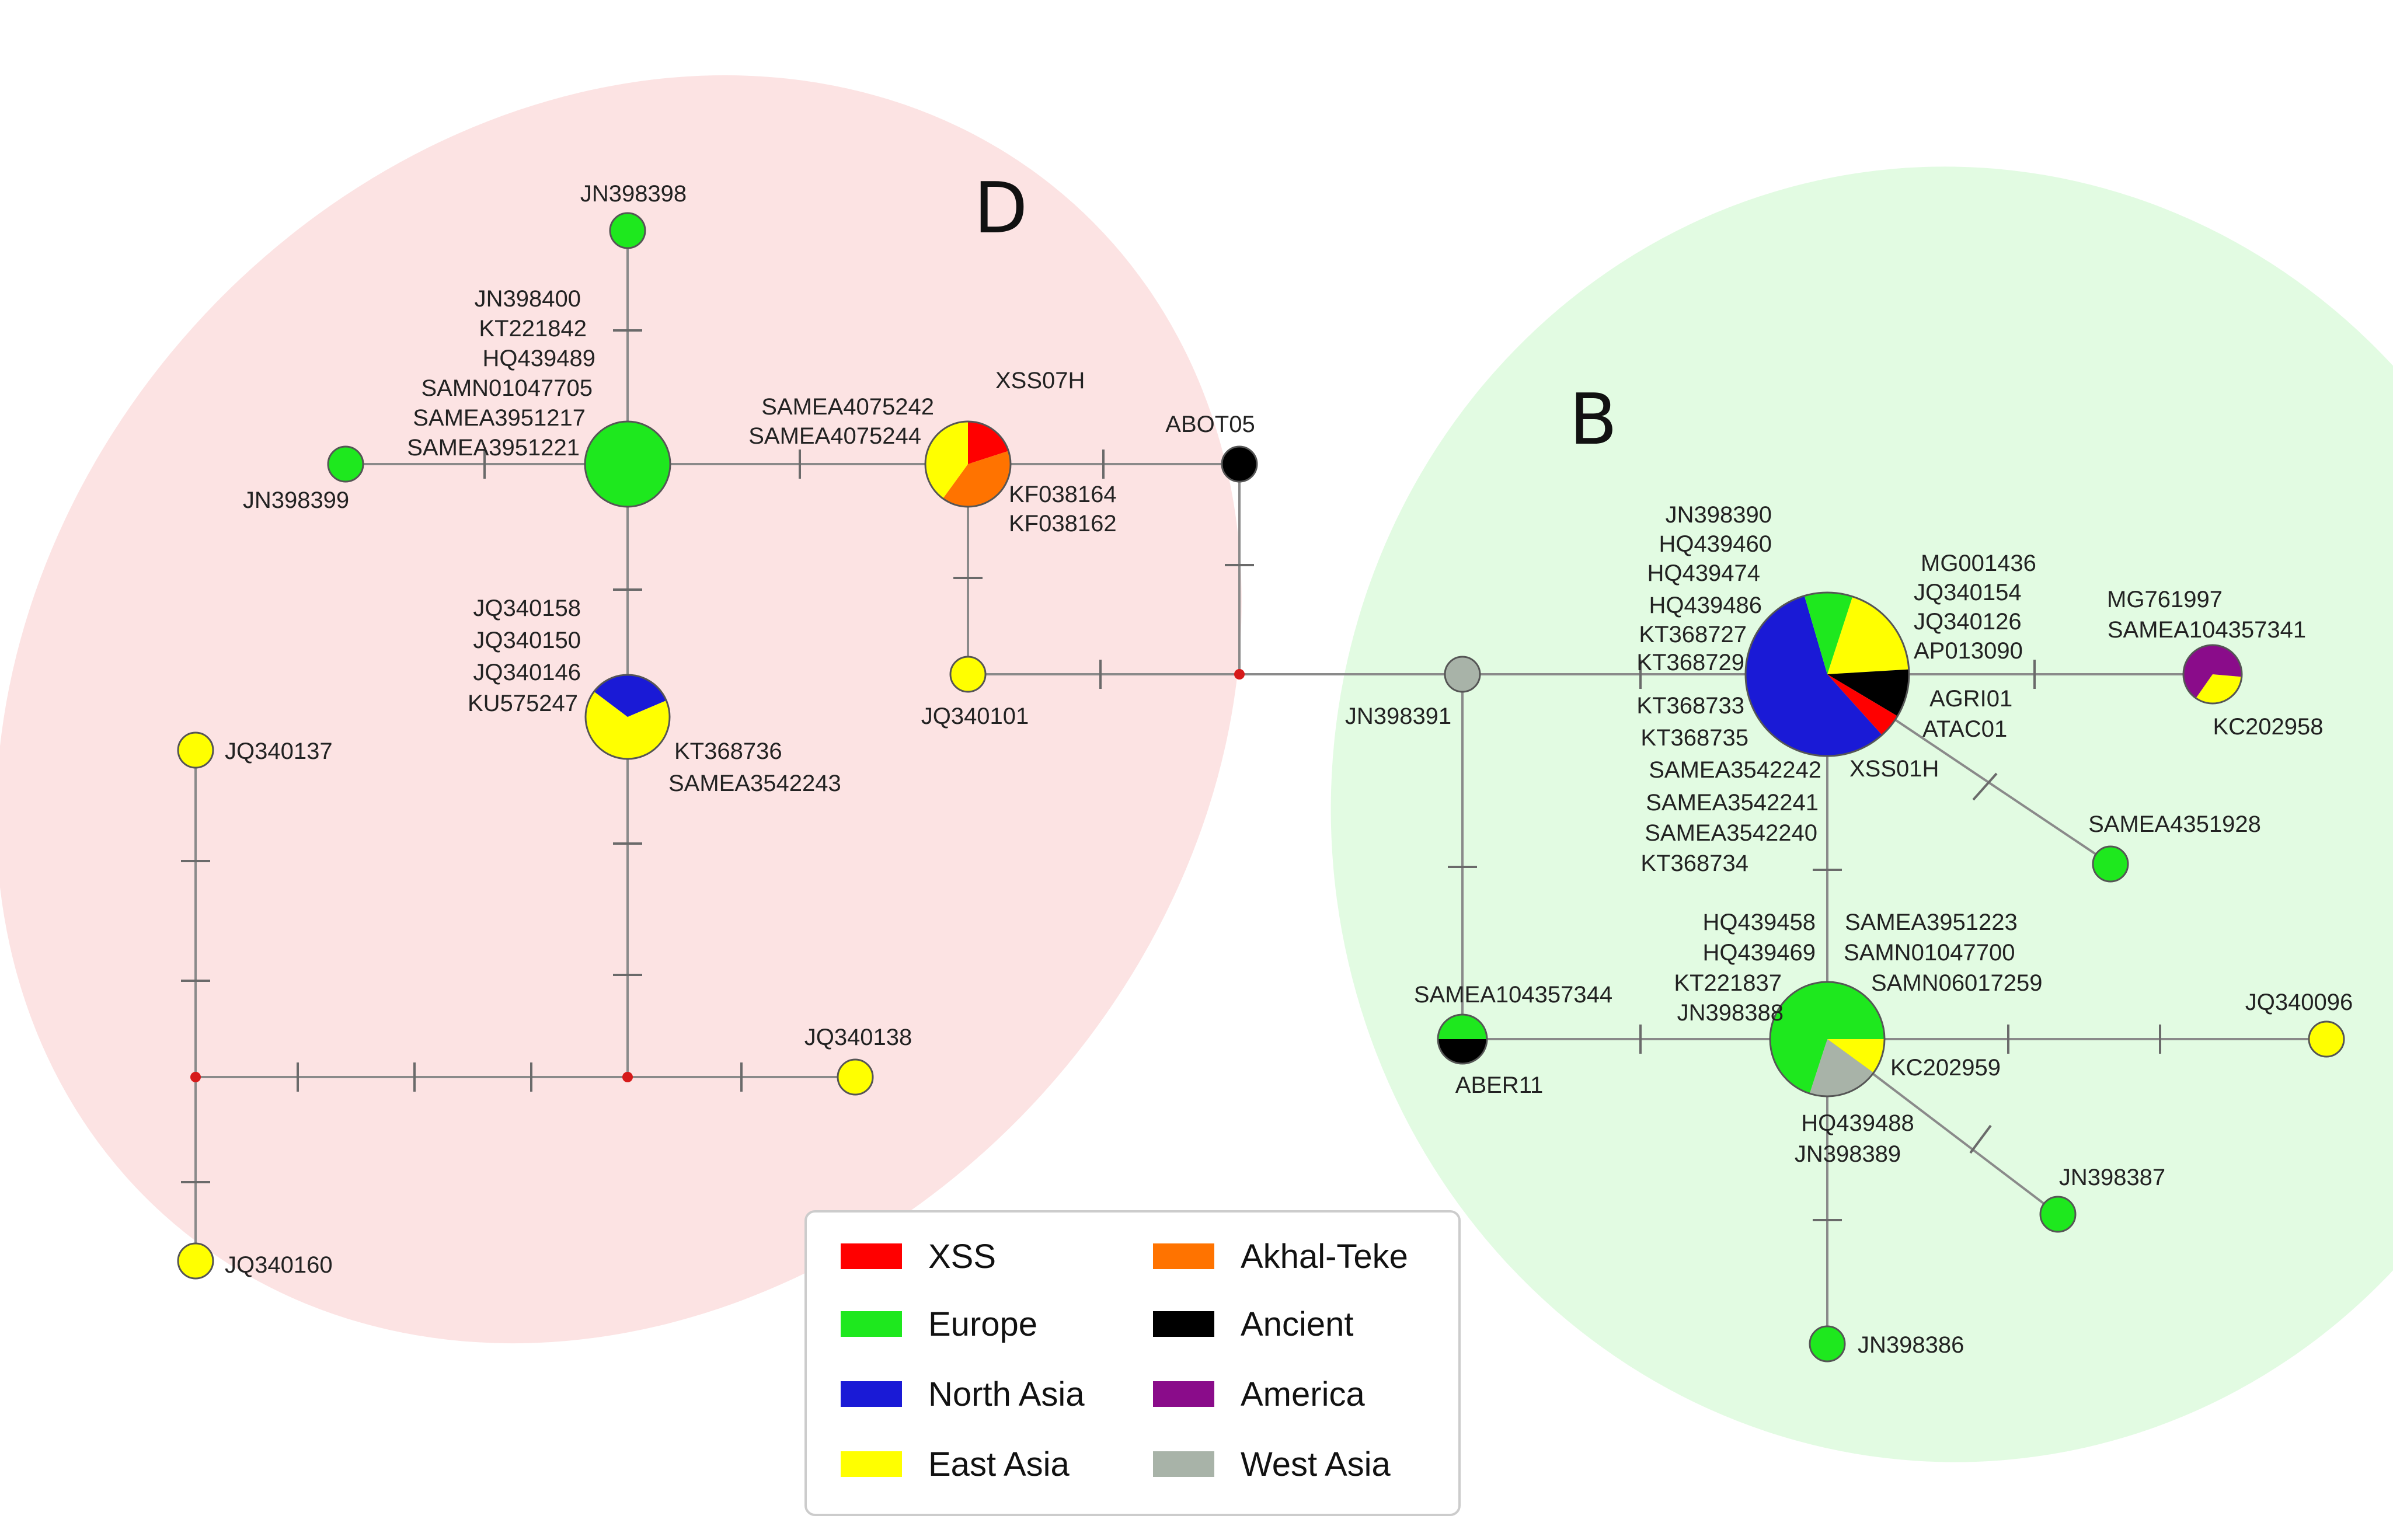 This screenshot has width=2393, height=1540. Describe the element at coordinates (1968, 622) in the screenshot. I see `node-label: JQ340126` at that location.